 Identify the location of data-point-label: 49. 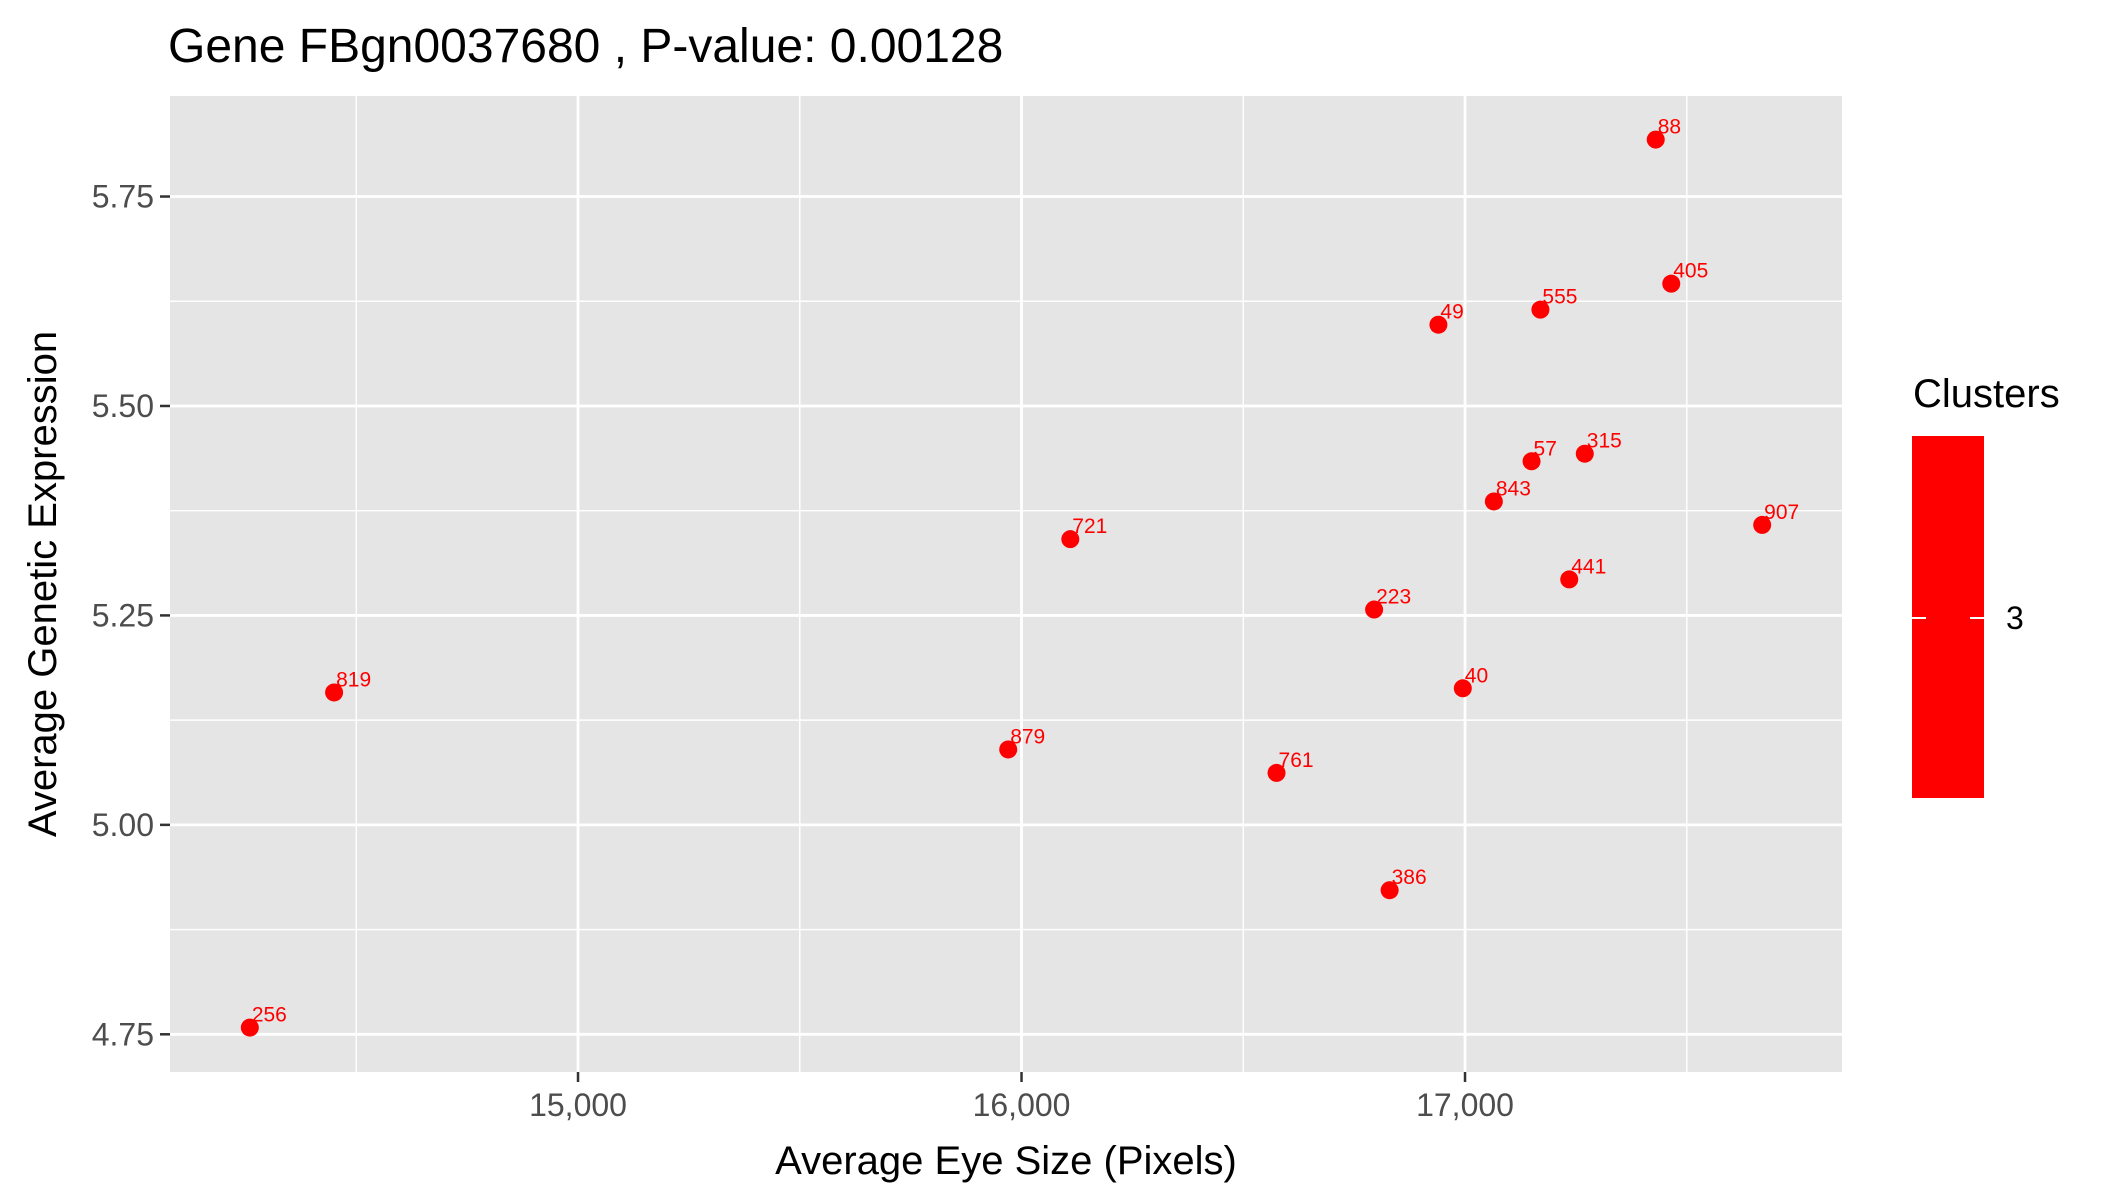
(1451, 312).